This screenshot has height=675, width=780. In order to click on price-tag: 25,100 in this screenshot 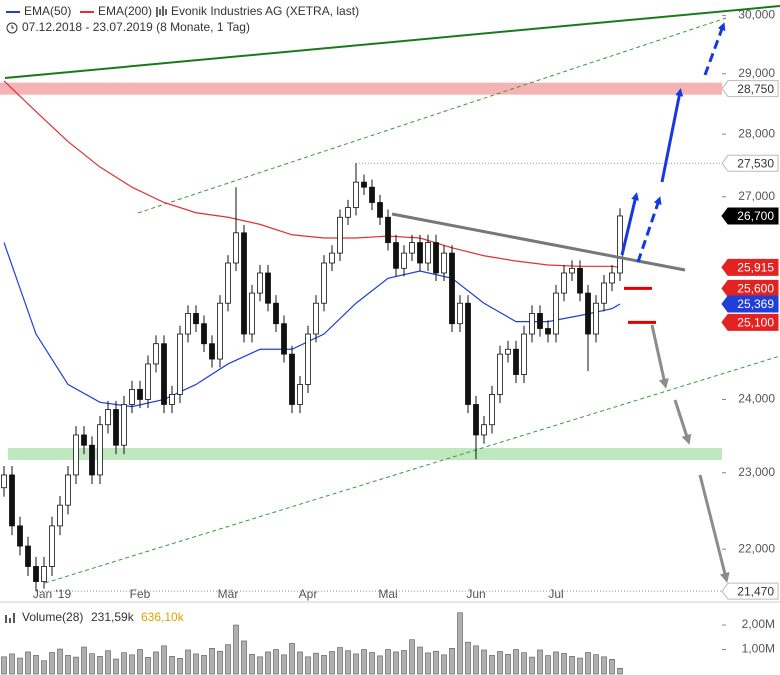, I will do `click(750, 322)`.